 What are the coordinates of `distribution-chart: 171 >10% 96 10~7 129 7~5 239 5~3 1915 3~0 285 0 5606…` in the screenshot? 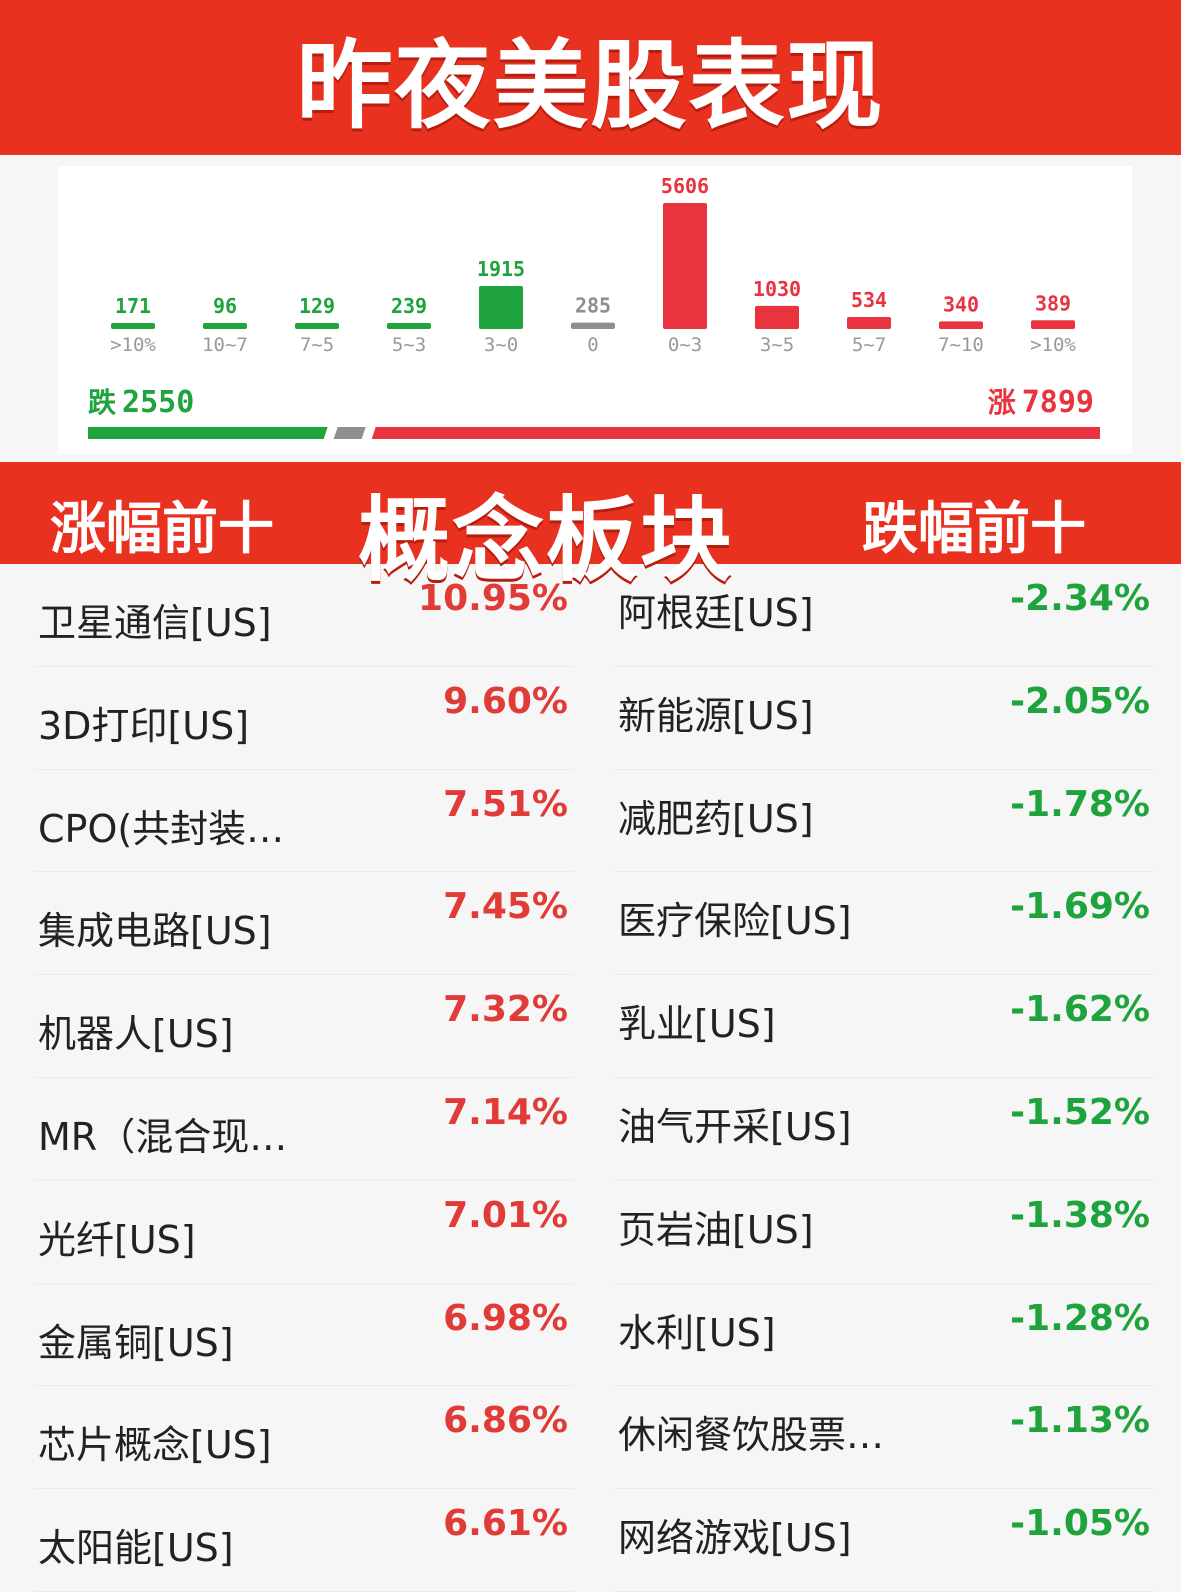 It's located at (594, 306).